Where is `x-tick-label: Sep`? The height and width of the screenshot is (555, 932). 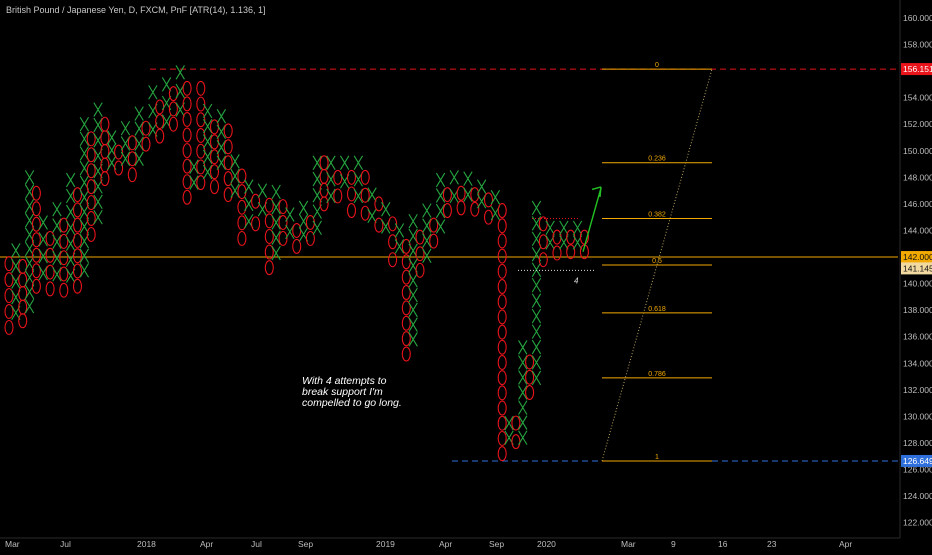 x-tick-label: Sep is located at coordinates (305, 544).